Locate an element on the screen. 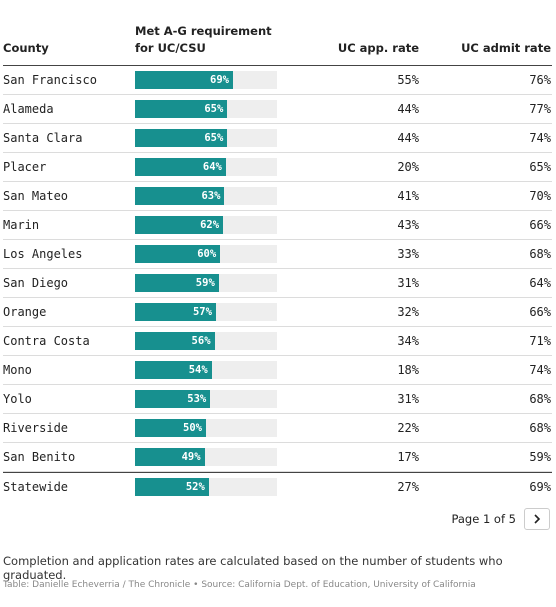 This screenshot has width=556, height=607. app-rate-cell: 31% is located at coordinates (408, 283).